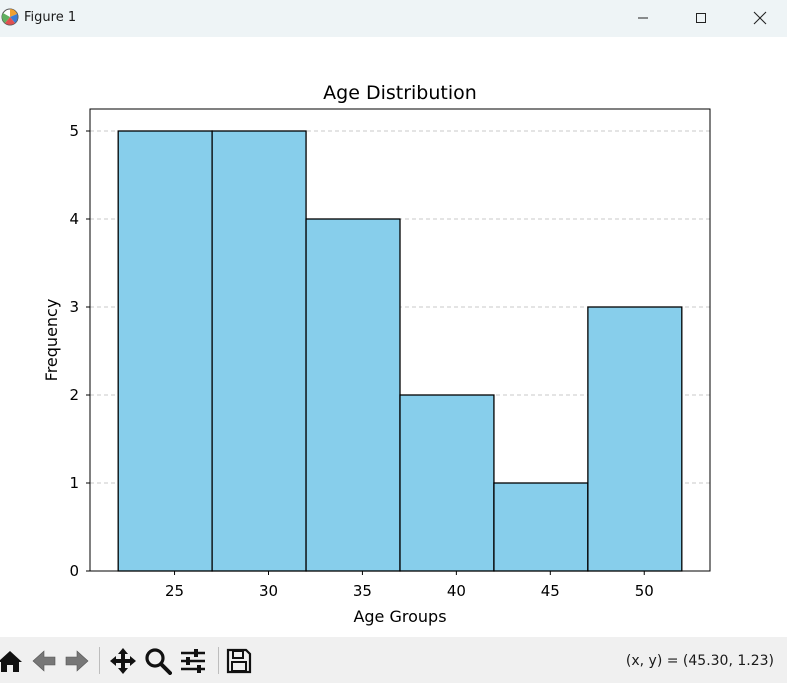  Describe the element at coordinates (393, 660) in the screenshot. I see `navigation-toolbar: (x, y) = (45.30, 1.23)` at that location.